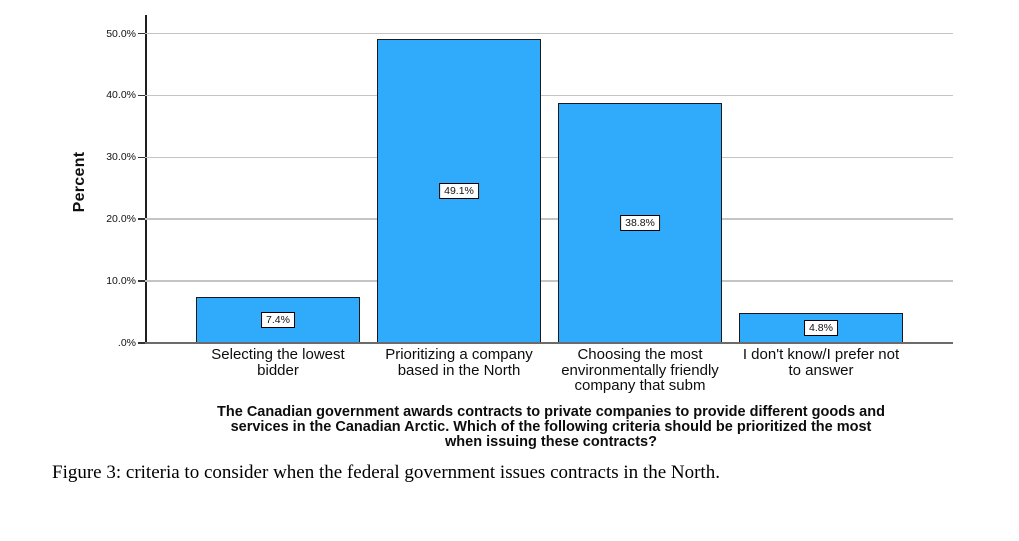 This screenshot has height=541, width=1019. Describe the element at coordinates (278, 320) in the screenshot. I see `bar-value-label: 7.4%` at that location.